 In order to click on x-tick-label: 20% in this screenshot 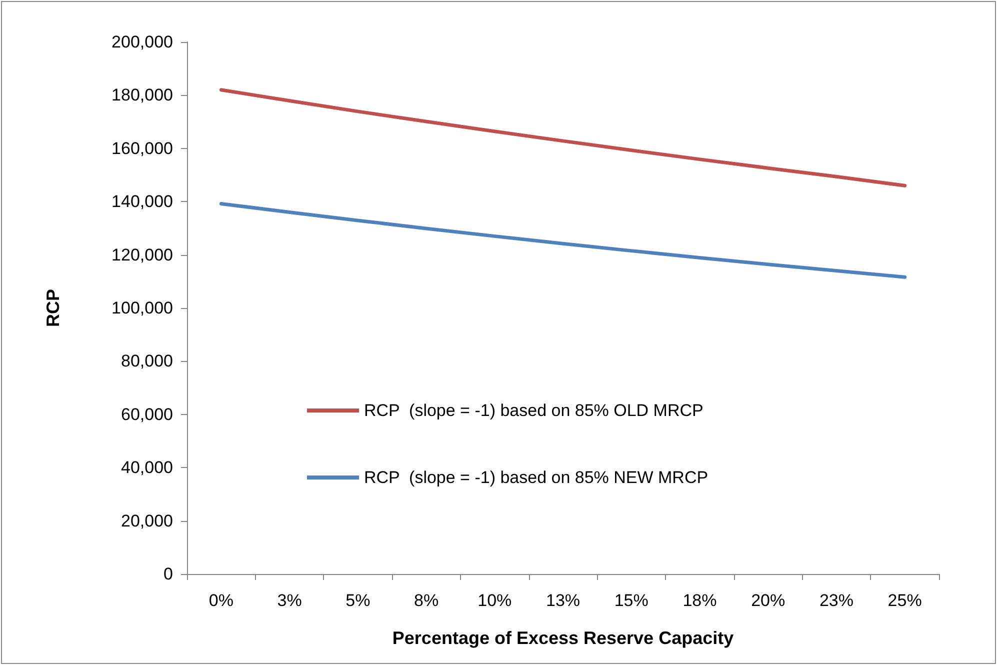, I will do `click(768, 600)`.